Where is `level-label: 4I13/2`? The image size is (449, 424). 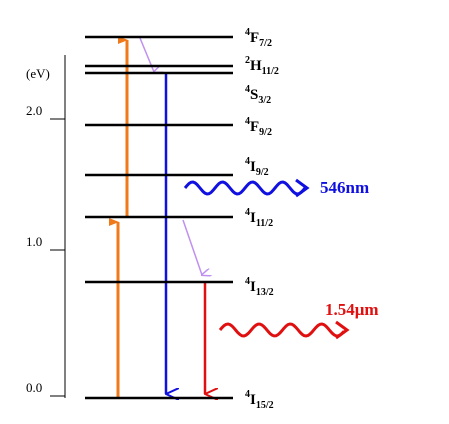 level-label: 4I13/2 is located at coordinates (259, 287).